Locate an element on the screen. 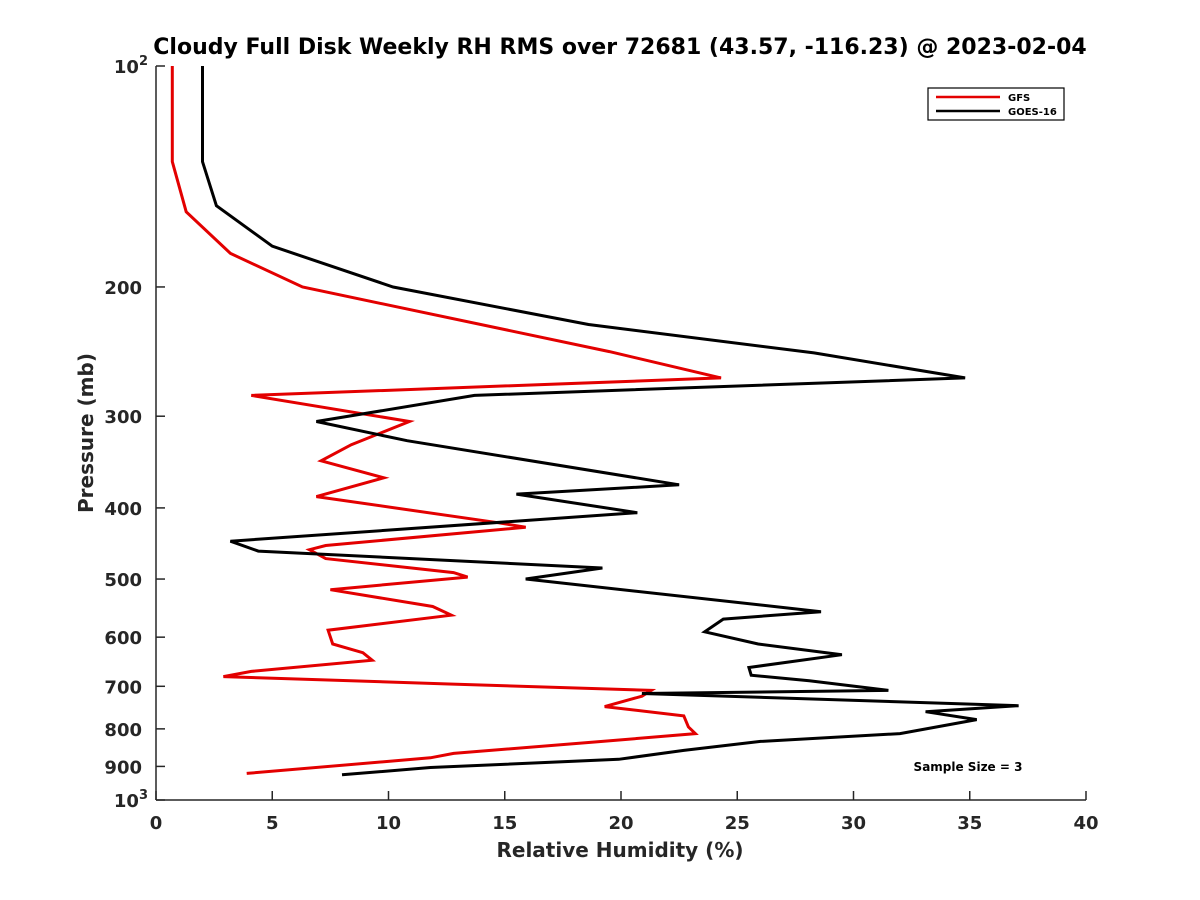 Image resolution: width=1200 pixels, height=900 pixels. x-tick-label: 0 is located at coordinates (156, 823).